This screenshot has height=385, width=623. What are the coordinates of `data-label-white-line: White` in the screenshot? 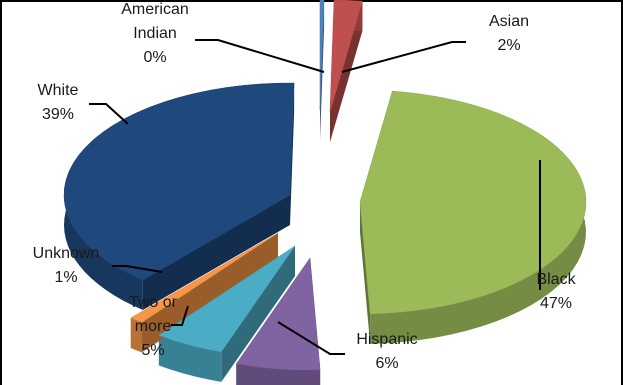 It's located at (58, 90).